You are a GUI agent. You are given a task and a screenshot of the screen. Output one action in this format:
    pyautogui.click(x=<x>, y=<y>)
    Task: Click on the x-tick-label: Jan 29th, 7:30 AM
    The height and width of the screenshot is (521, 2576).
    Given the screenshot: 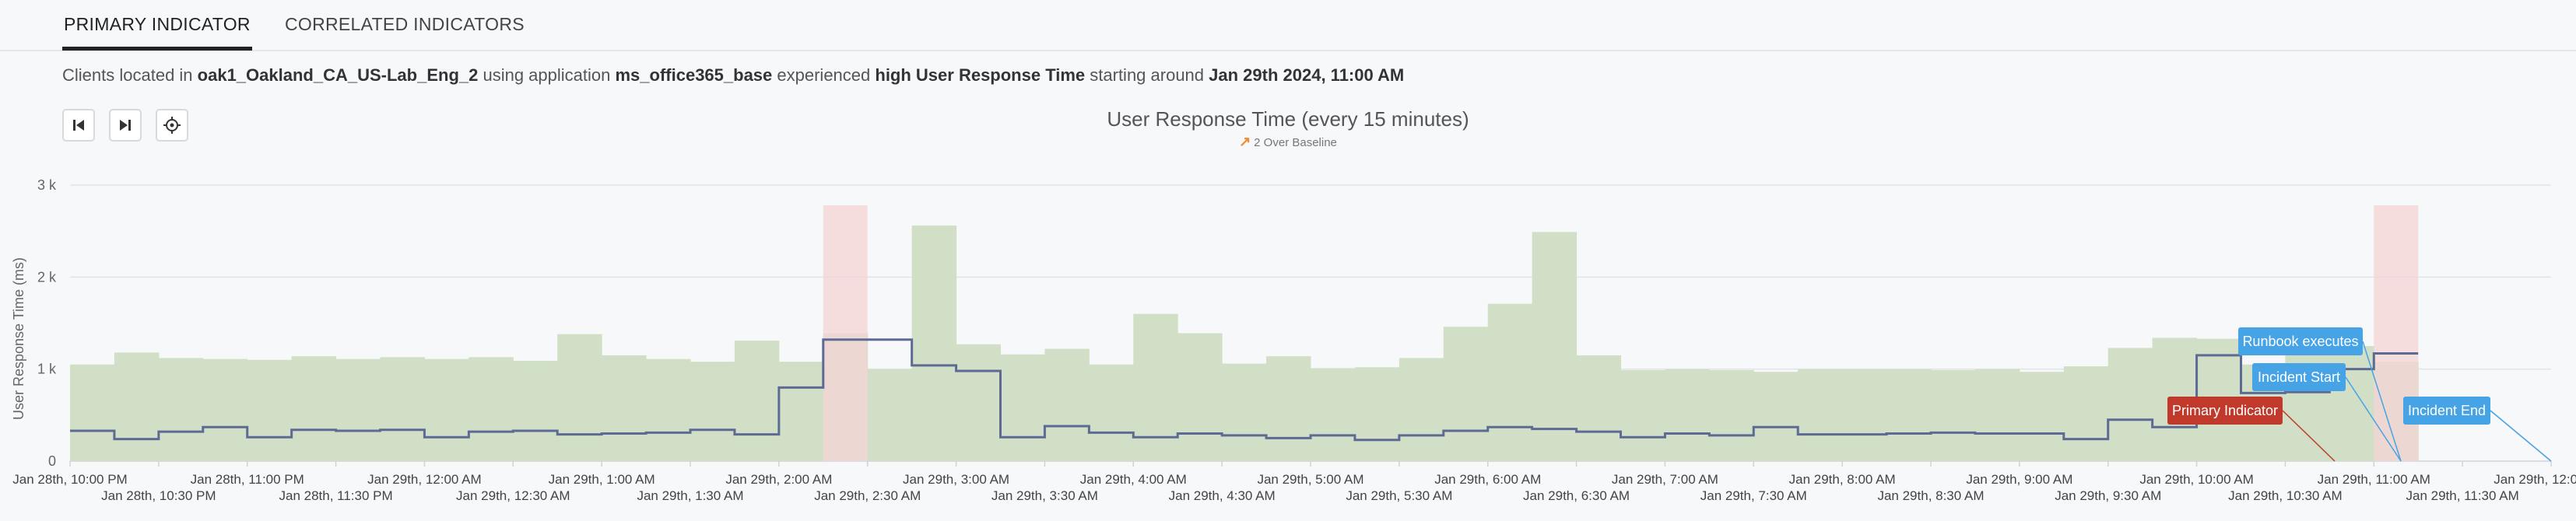 What is the action you would take?
    pyautogui.click(x=1754, y=495)
    